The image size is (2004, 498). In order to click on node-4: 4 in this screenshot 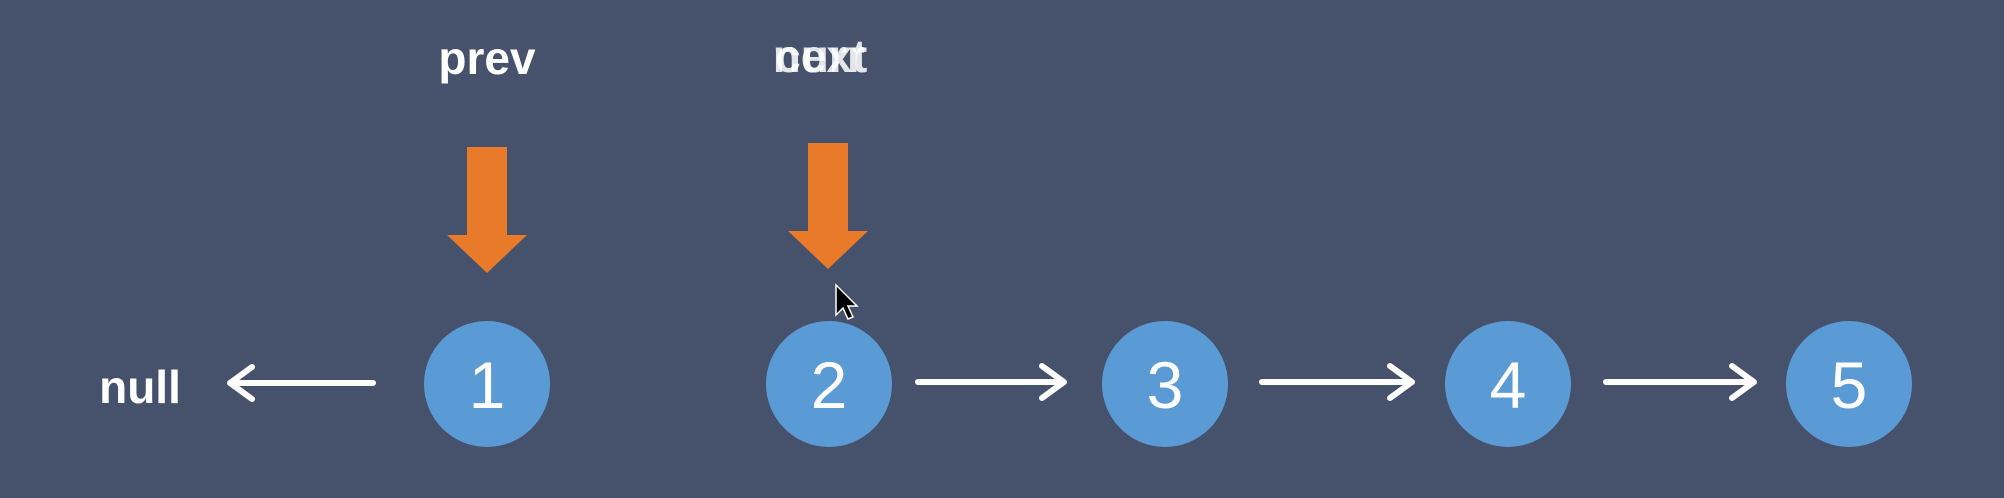, I will do `click(1508, 384)`.